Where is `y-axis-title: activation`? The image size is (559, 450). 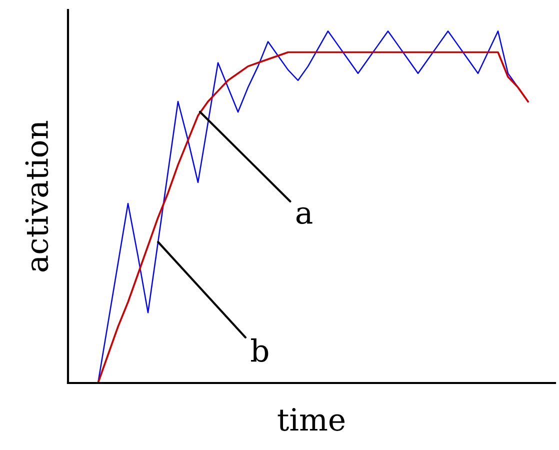 y-axis-title: activation is located at coordinates (36, 196).